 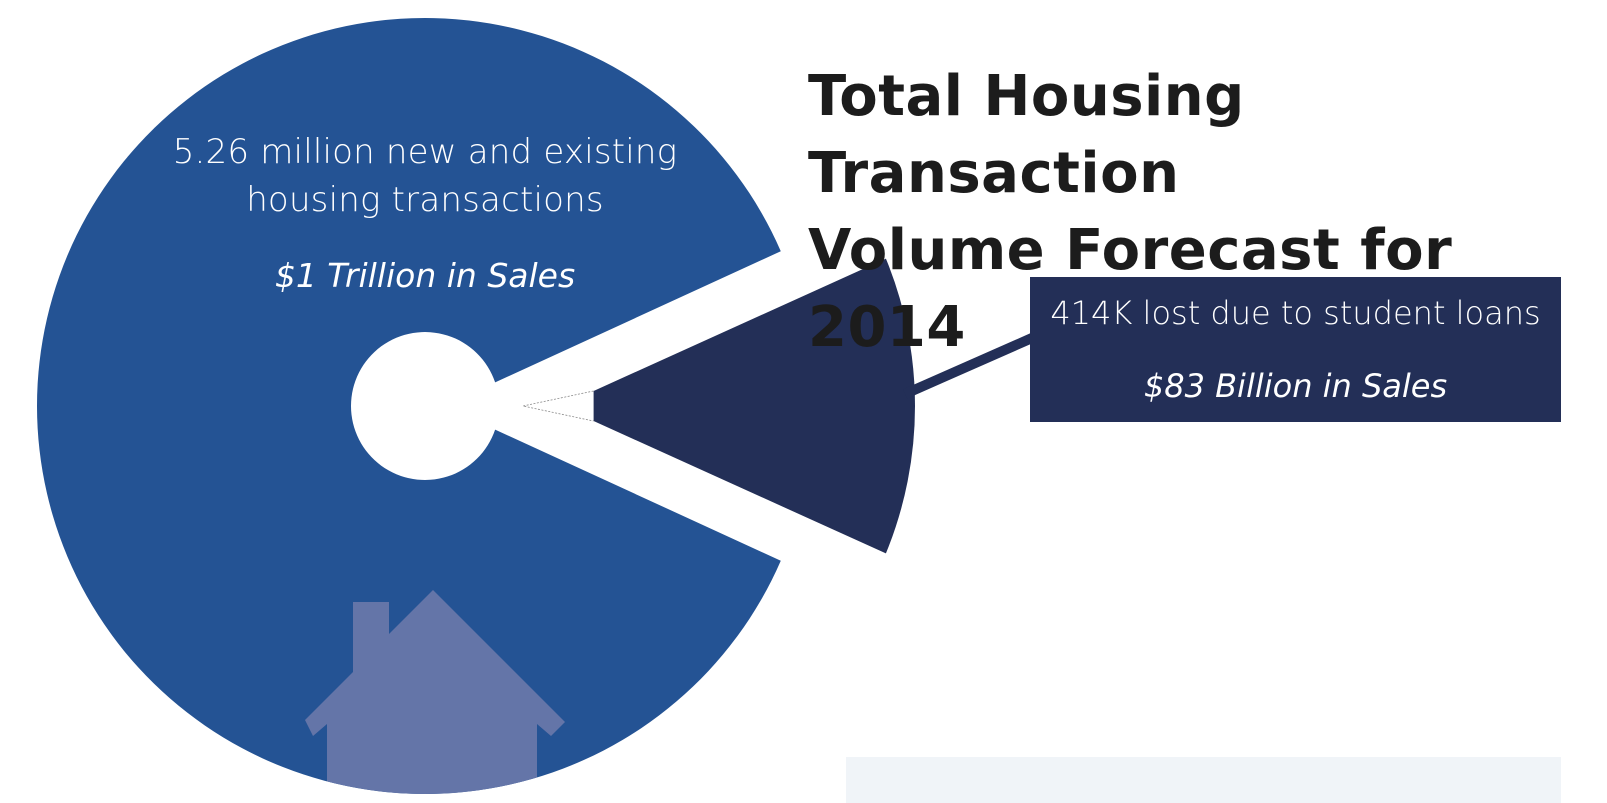 I want to click on chart-title-line-1: Total Housing Transaction, so click(x=1026, y=135).